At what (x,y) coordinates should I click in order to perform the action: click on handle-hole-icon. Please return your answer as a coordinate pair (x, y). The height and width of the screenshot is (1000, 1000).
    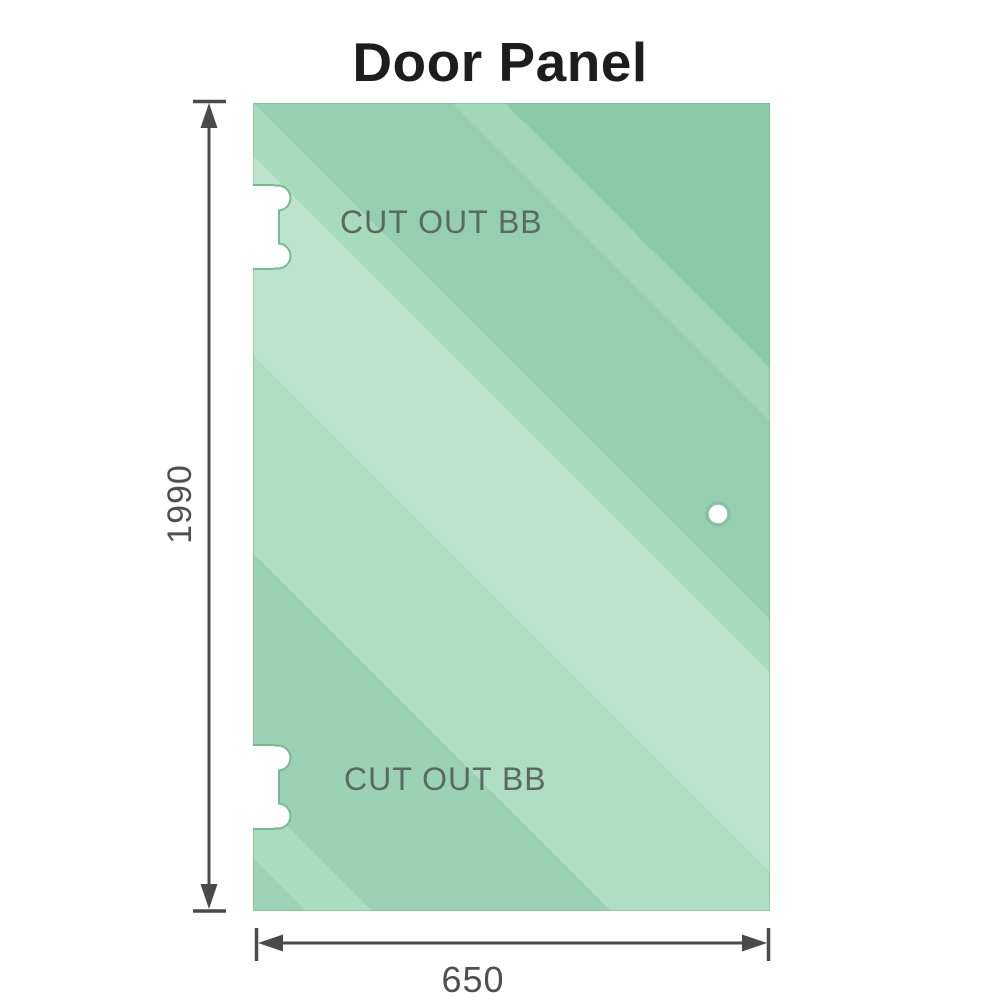
    Looking at the image, I should click on (718, 514).